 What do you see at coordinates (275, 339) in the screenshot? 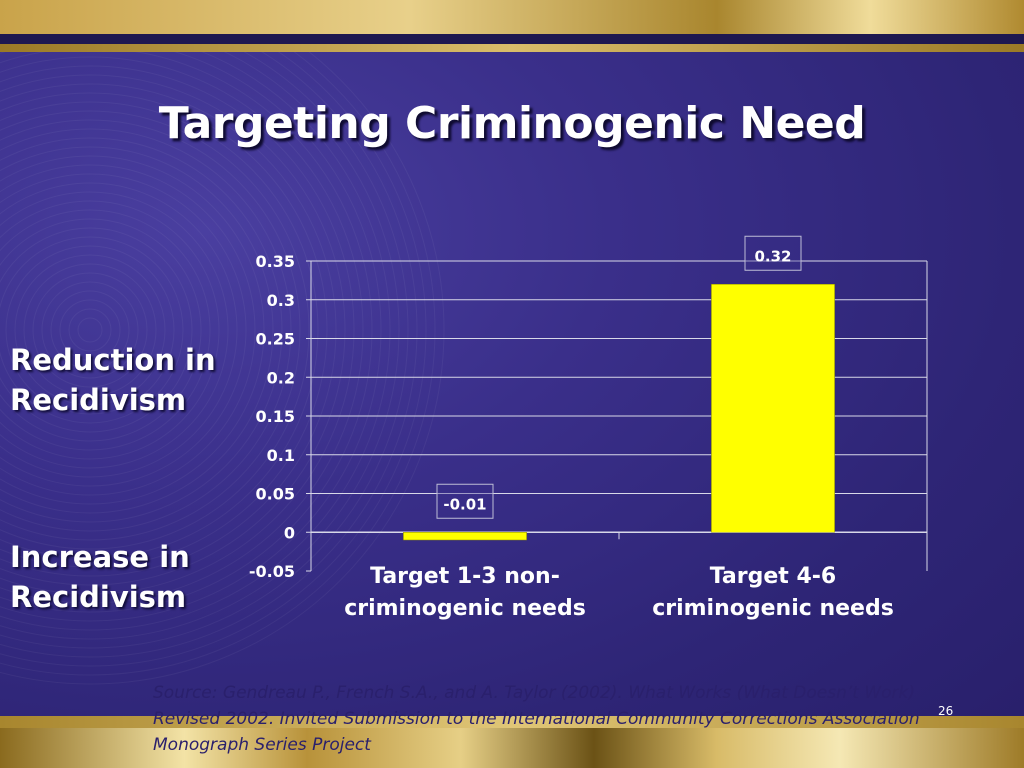
I see `y-tick-label: 0.25` at bounding box center [275, 339].